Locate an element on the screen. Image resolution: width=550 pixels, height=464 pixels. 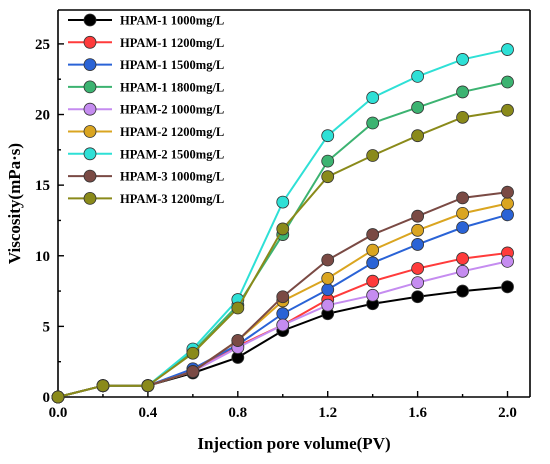
legend-label: HPAM-1 1500mg/L is located at coordinates (172, 65).